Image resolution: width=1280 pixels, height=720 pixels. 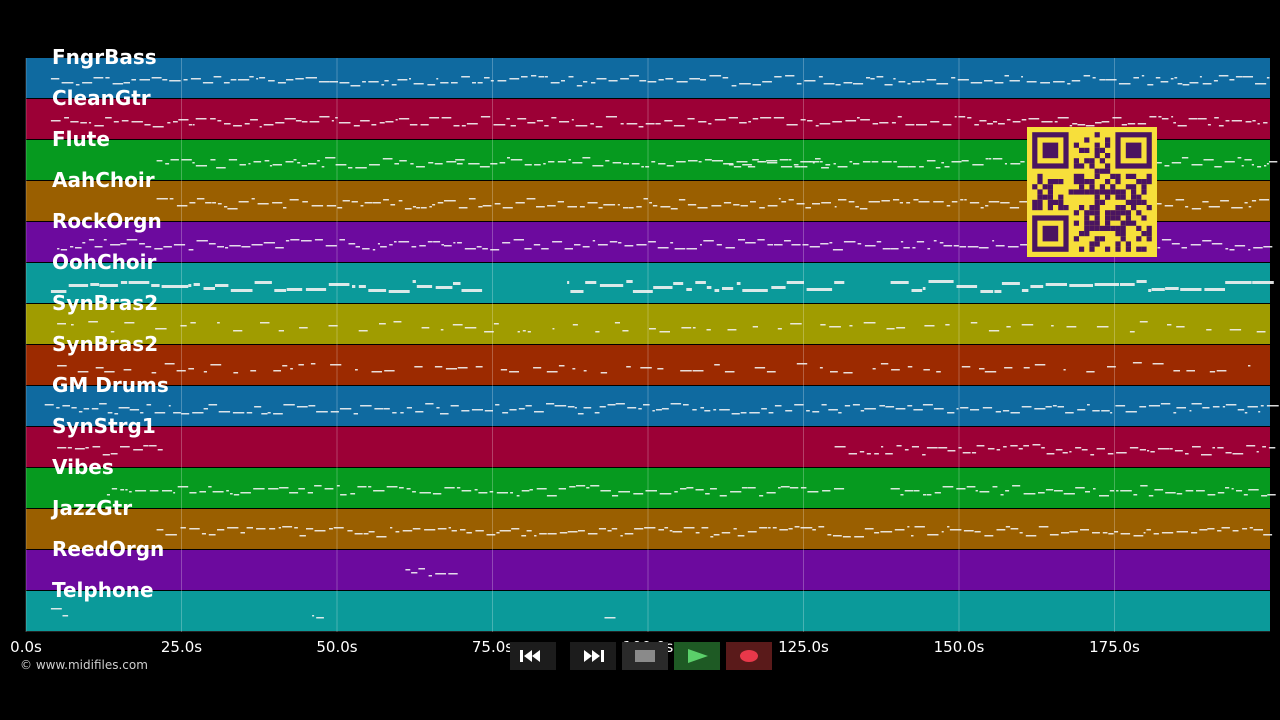 I want to click on stop-button, so click(x=645, y=656).